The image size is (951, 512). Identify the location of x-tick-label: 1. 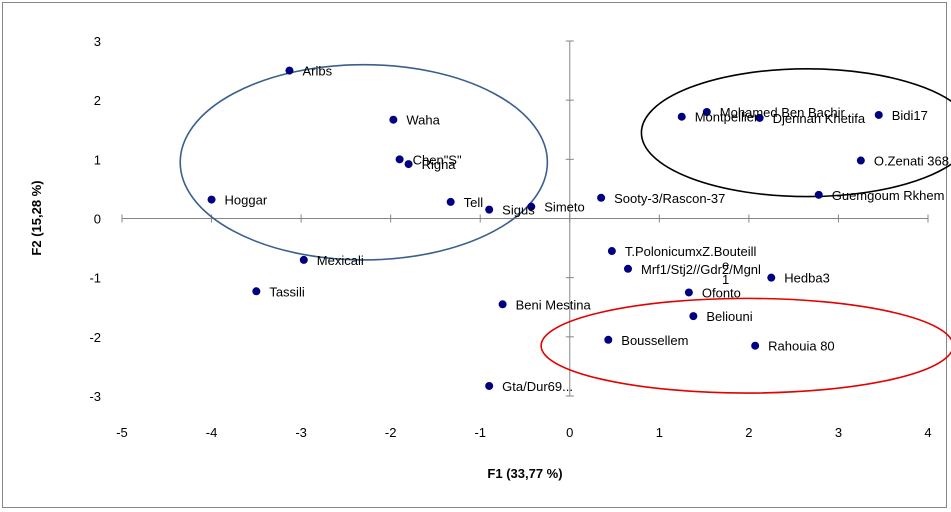
(659, 432).